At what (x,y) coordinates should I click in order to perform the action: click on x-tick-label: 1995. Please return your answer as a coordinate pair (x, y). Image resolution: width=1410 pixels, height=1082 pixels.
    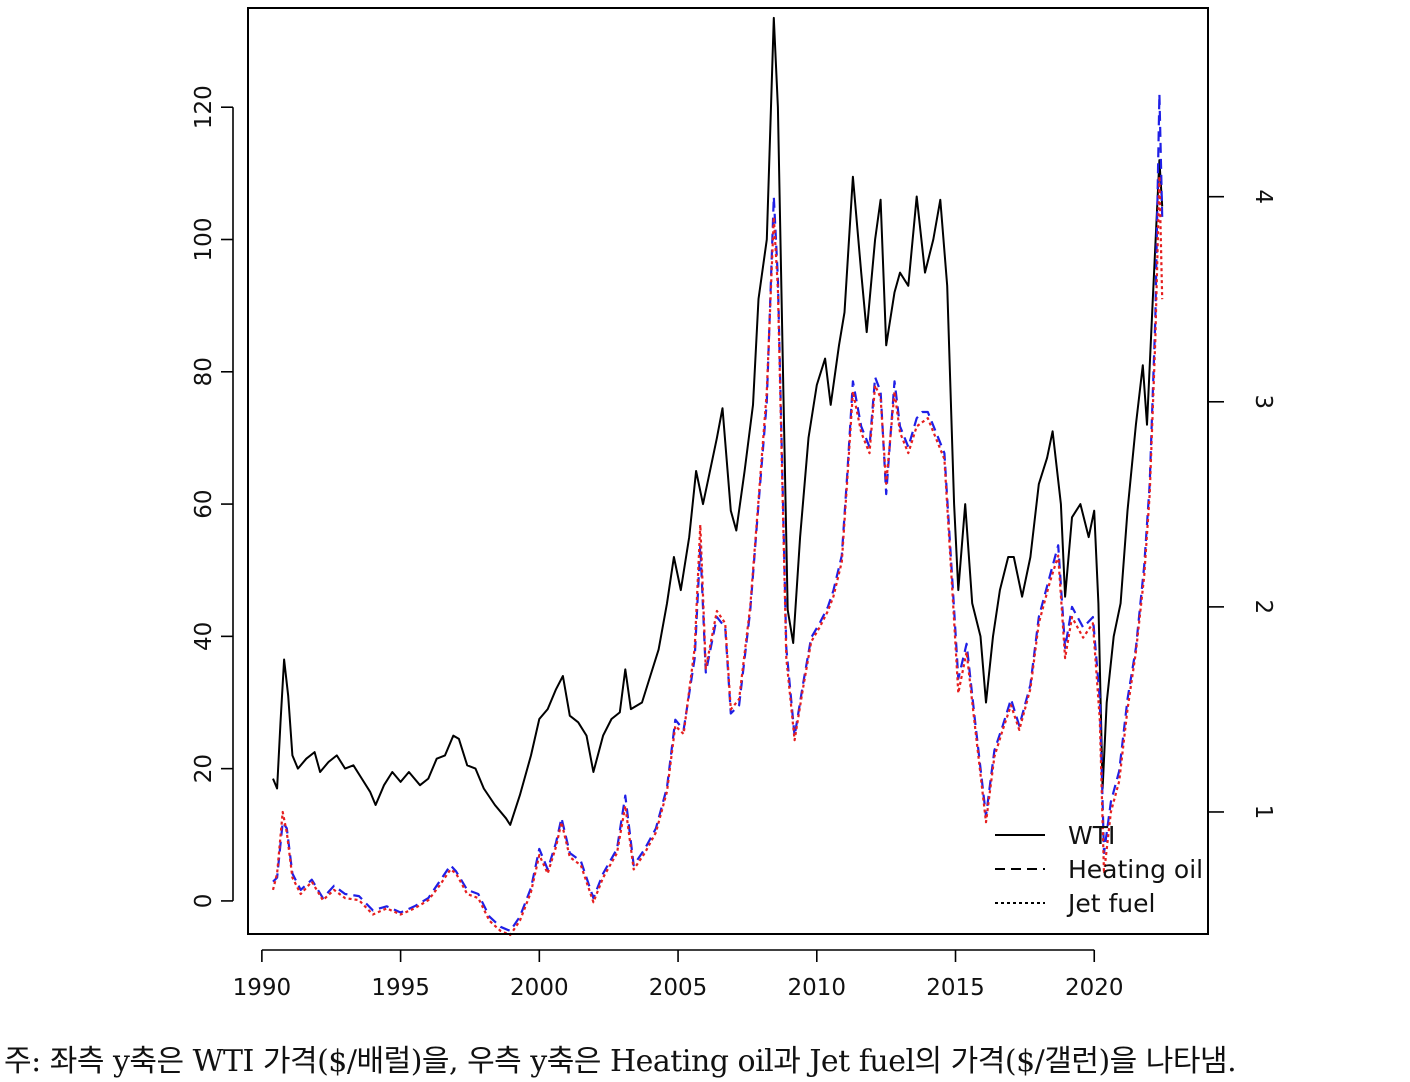
    Looking at the image, I should click on (400, 988).